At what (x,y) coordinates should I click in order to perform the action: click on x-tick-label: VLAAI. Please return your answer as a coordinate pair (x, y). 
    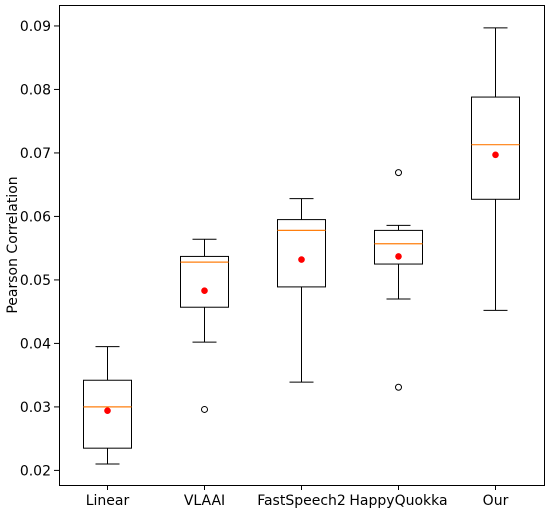
    Looking at the image, I should click on (204, 501).